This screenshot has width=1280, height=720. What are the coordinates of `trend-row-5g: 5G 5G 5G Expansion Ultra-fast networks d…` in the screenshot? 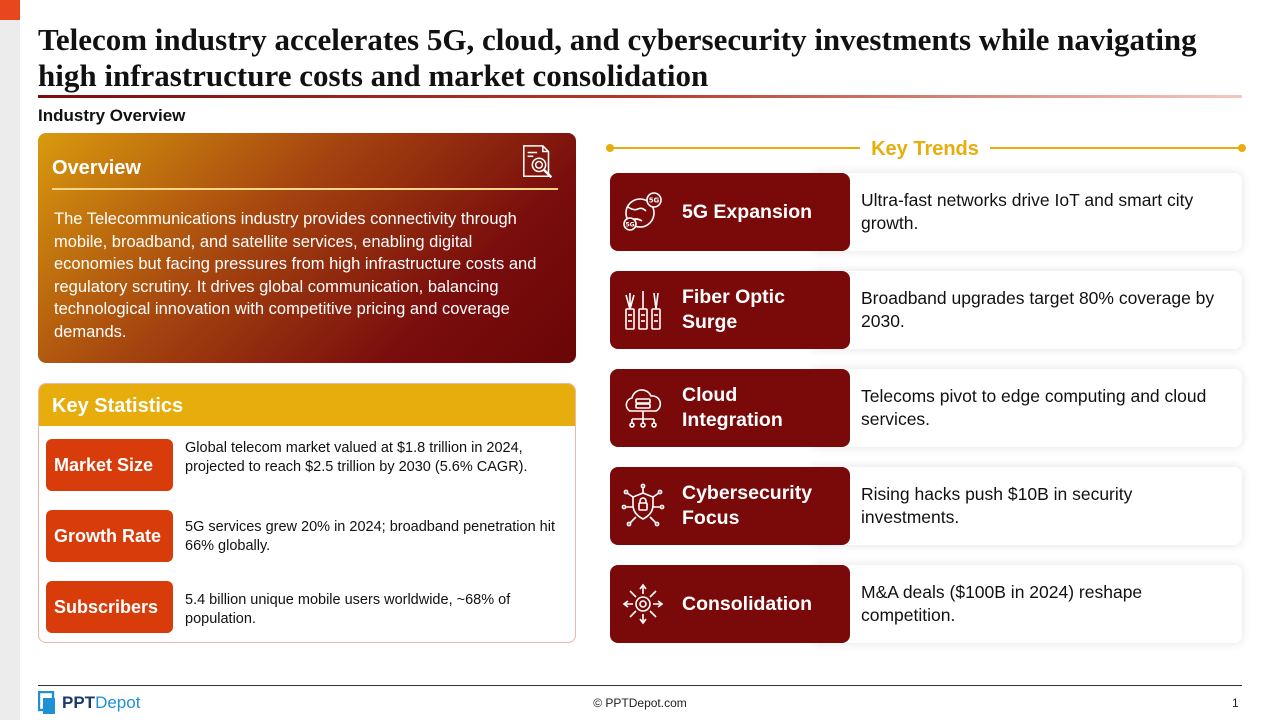 It's located at (926, 212).